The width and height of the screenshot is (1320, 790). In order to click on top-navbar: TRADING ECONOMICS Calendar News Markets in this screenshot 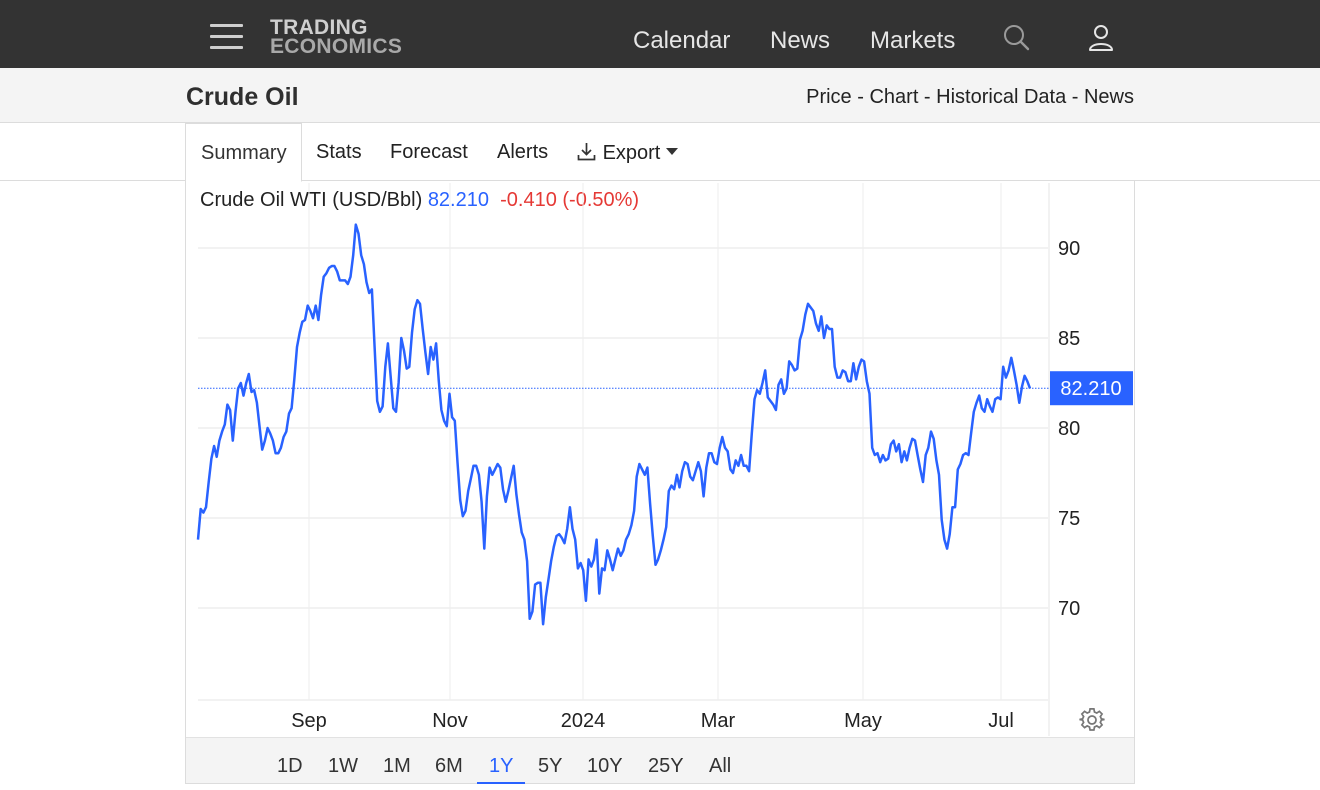, I will do `click(660, 34)`.